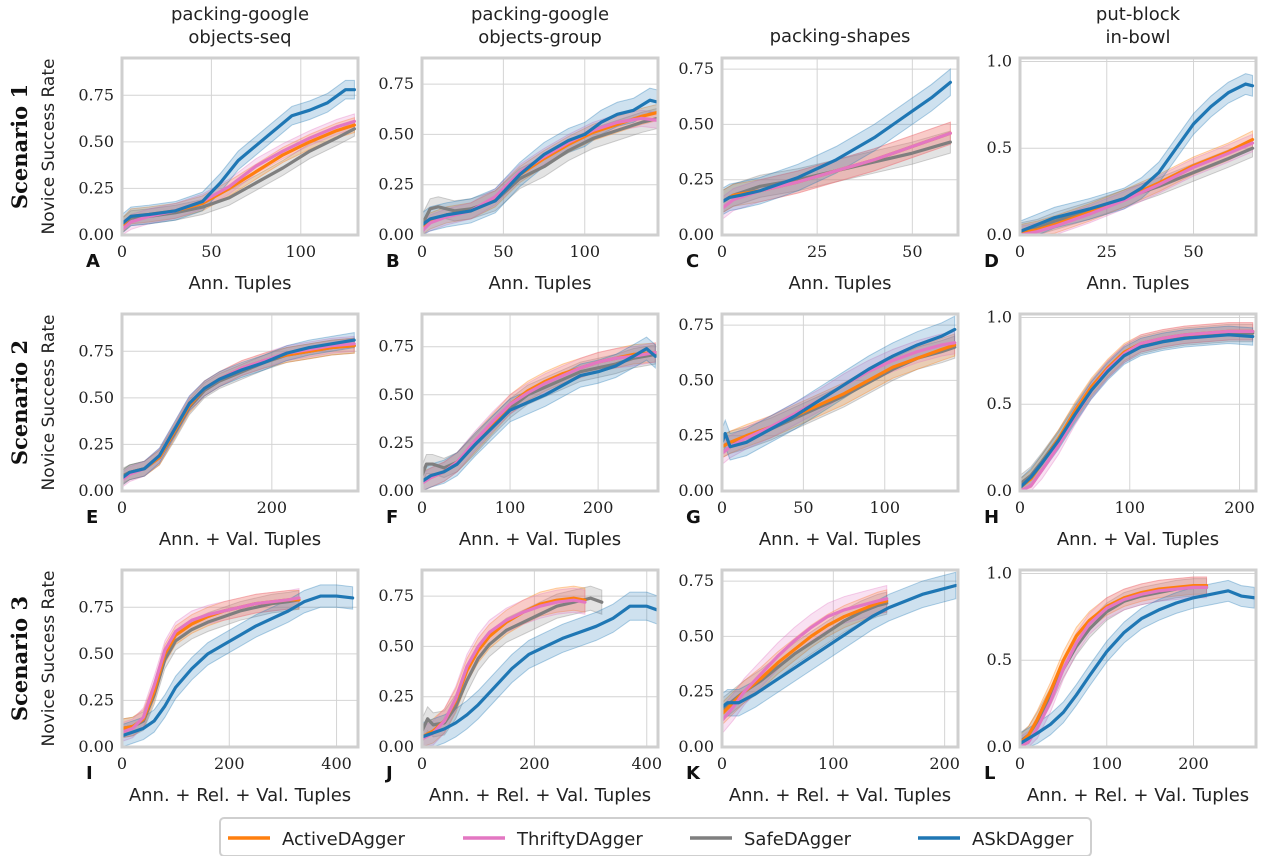  What do you see at coordinates (655, 836) in the screenshot?
I see `legend-box` at bounding box center [655, 836].